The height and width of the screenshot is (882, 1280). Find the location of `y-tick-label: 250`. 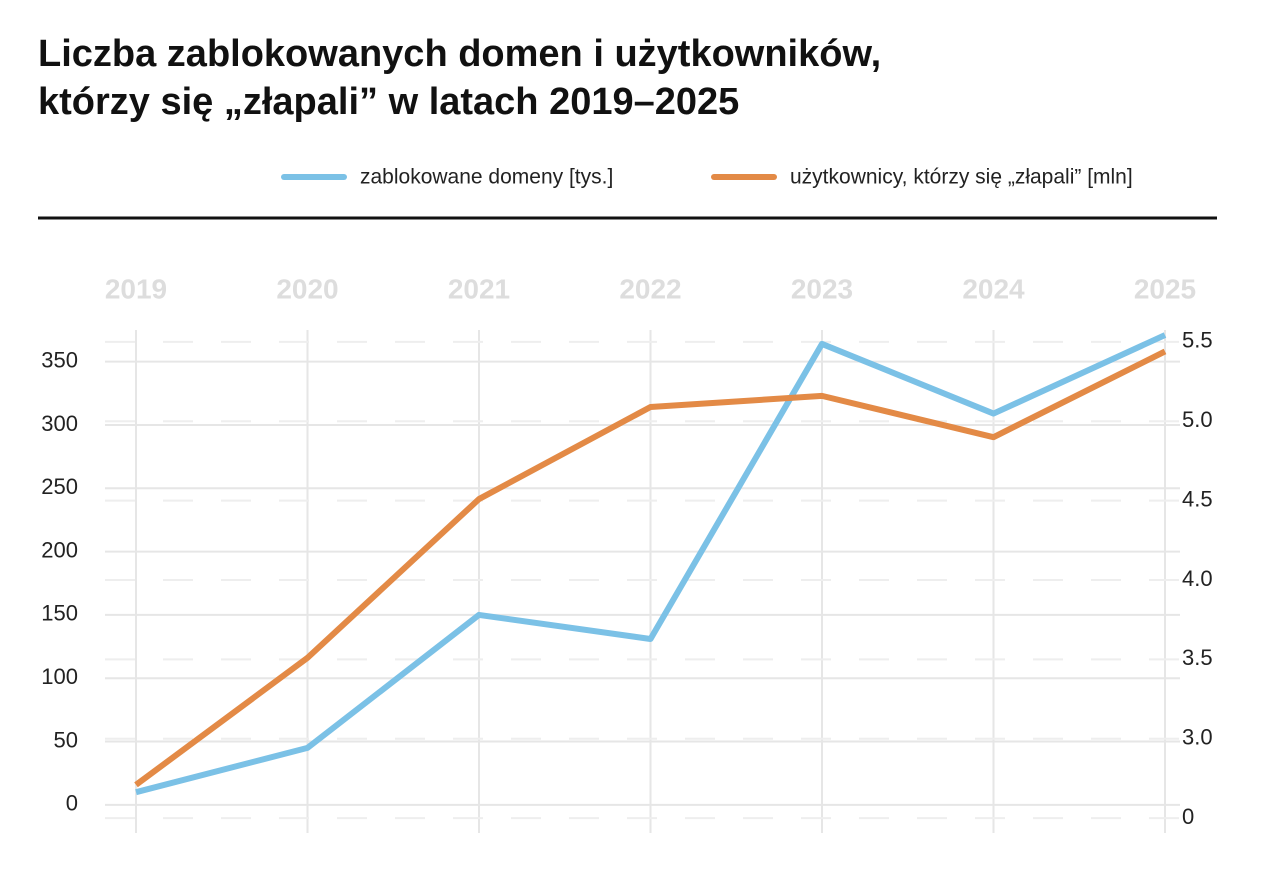

y-tick-label: 250 is located at coordinates (59, 486).